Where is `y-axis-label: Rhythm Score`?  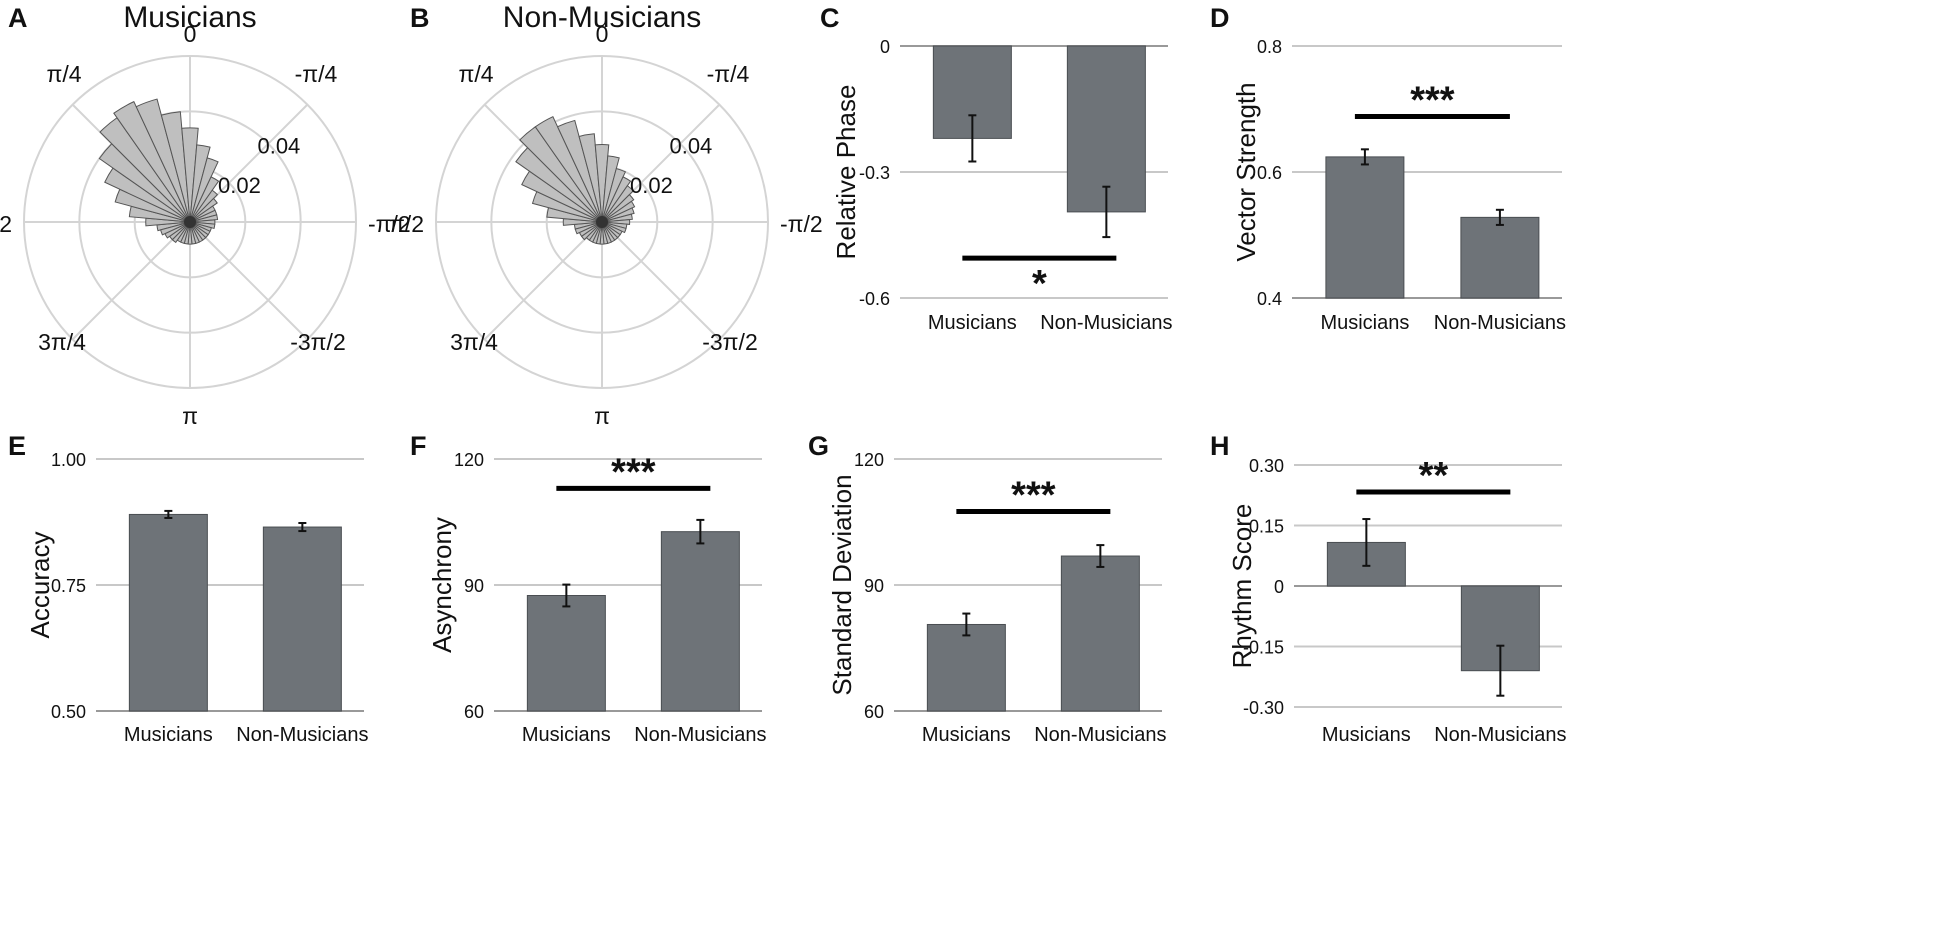 y-axis-label: Rhythm Score is located at coordinates (1242, 586).